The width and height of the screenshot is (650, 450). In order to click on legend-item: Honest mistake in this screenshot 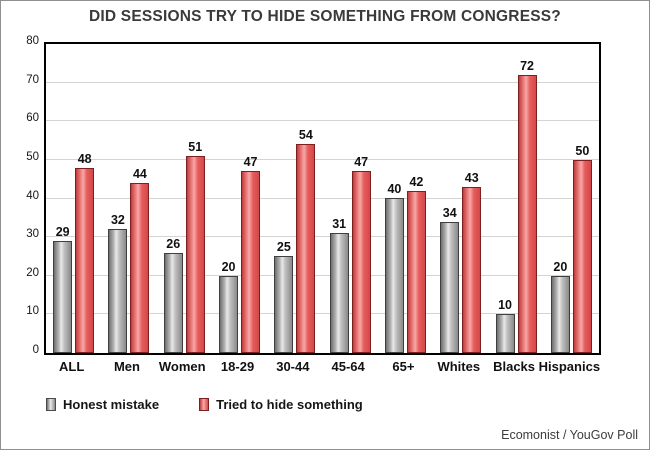, I will do `click(102, 404)`.